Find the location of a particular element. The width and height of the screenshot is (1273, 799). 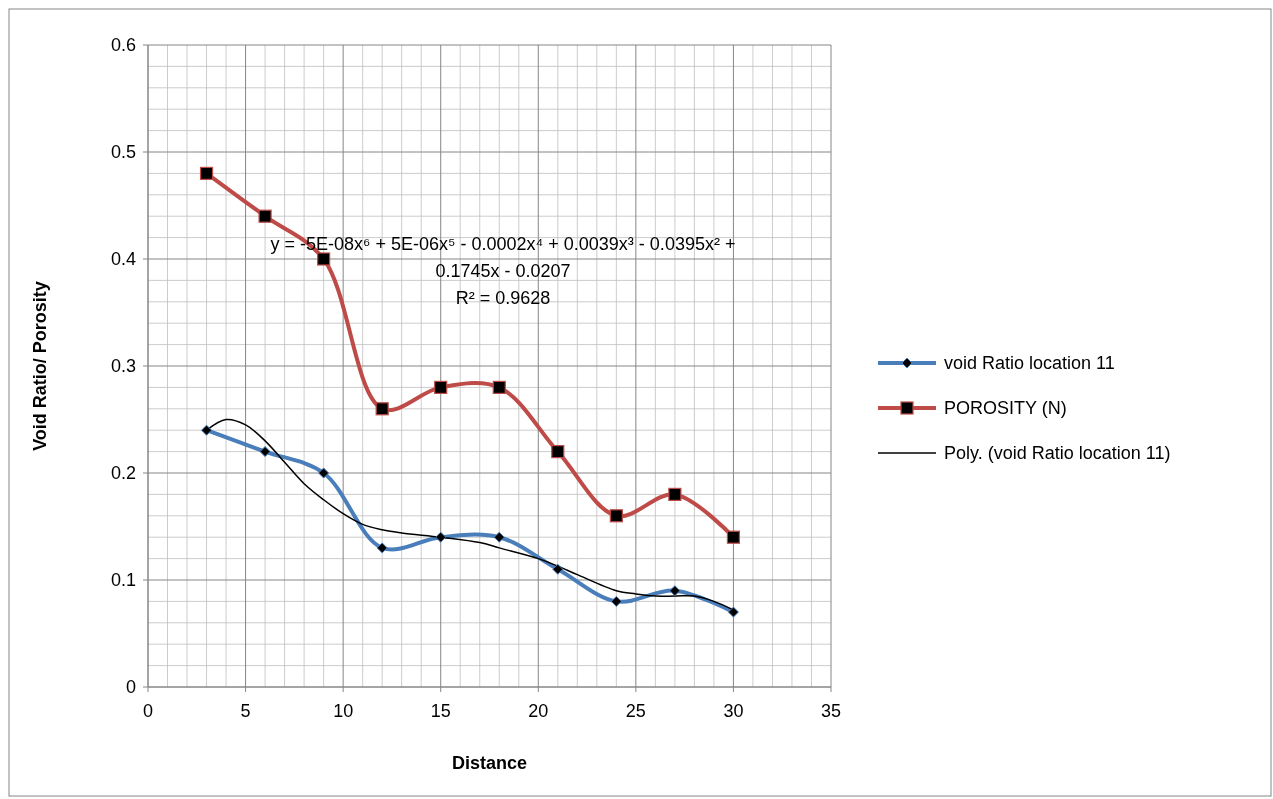

annotation: R² = 0.9628 is located at coordinates (503, 298).